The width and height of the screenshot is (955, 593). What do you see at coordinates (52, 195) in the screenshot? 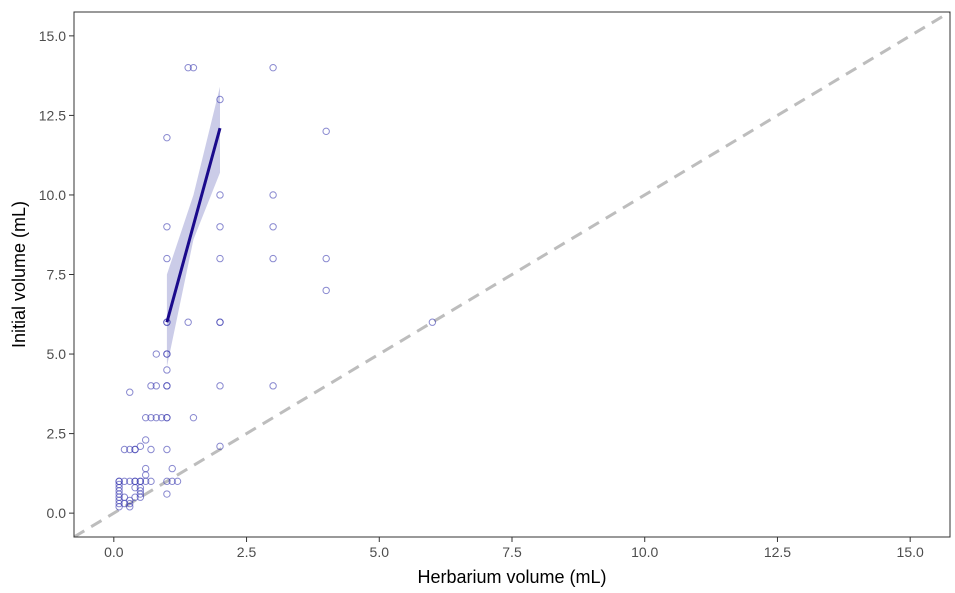
I see `y-tick-label: 10.0` at bounding box center [52, 195].